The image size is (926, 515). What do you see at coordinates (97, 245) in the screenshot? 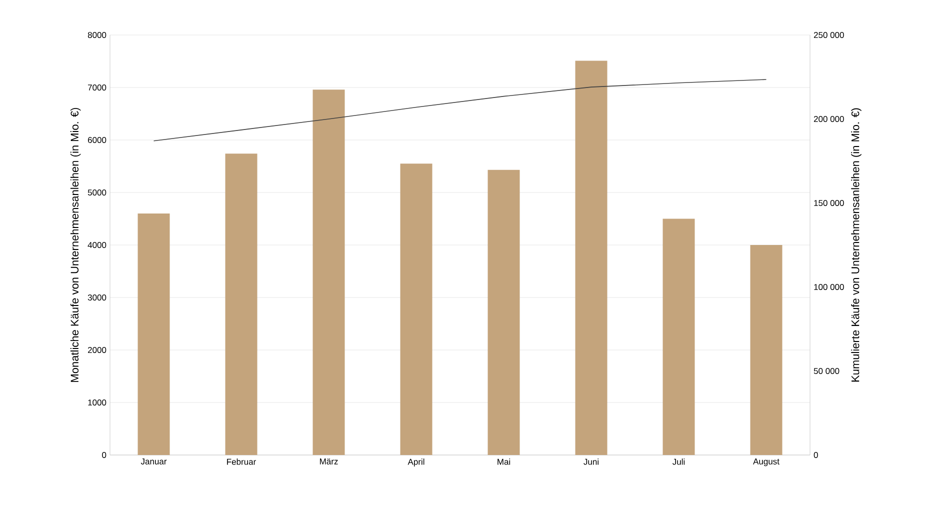
I see `y-tick-label: 4000` at bounding box center [97, 245].